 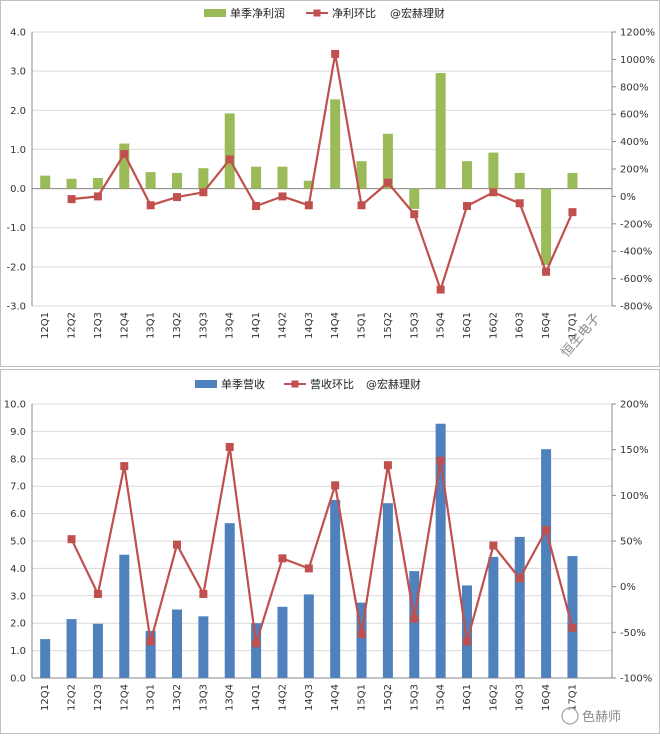 I want to click on category-label: 12Q1, so click(x=45, y=697).